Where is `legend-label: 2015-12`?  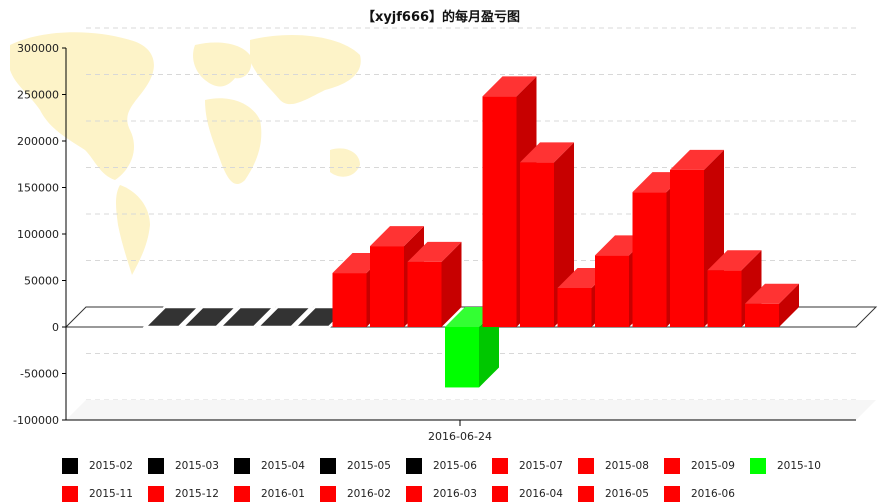 legend-label: 2015-12 is located at coordinates (197, 494).